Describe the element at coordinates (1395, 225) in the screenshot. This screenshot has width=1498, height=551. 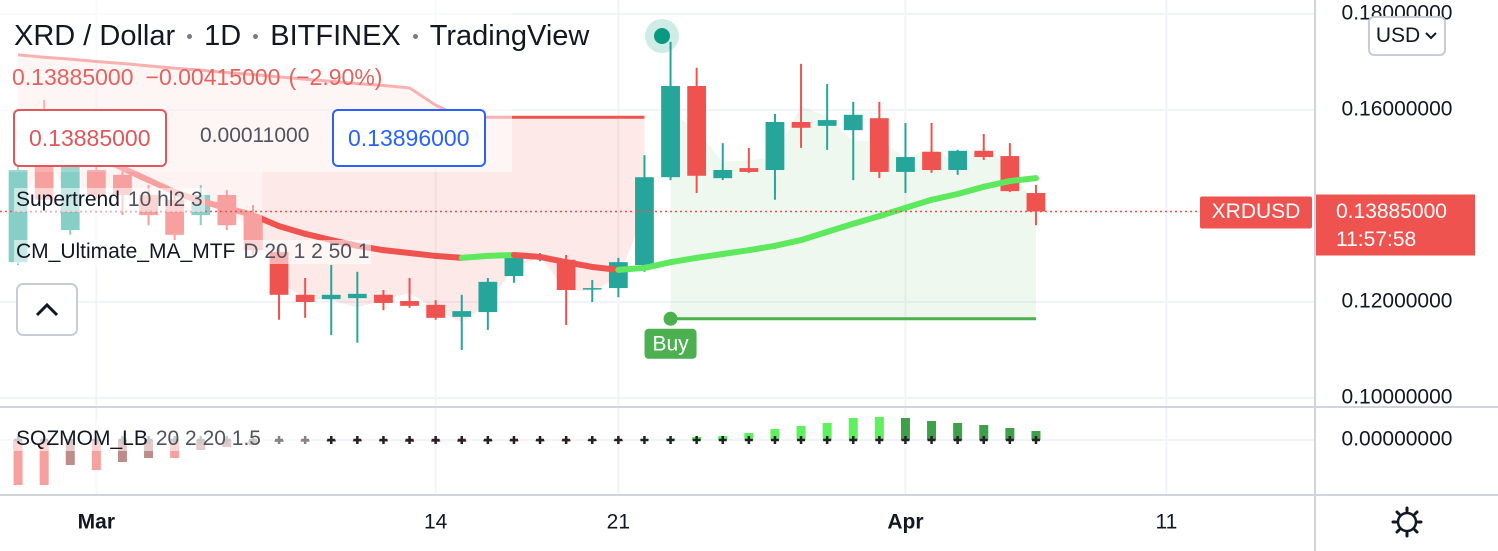
I see `price-label-bg` at that location.